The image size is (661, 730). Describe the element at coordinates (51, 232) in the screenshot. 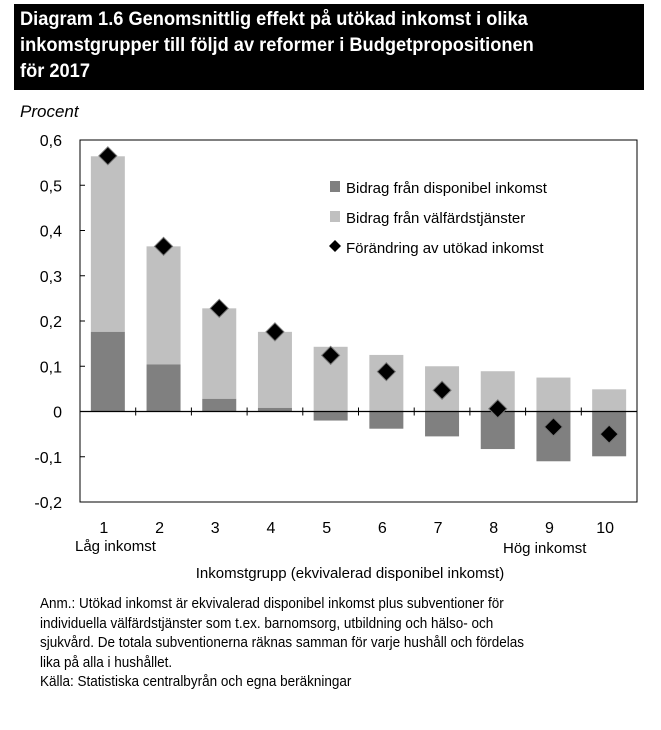

I see `y-tick-label: 0,4` at that location.